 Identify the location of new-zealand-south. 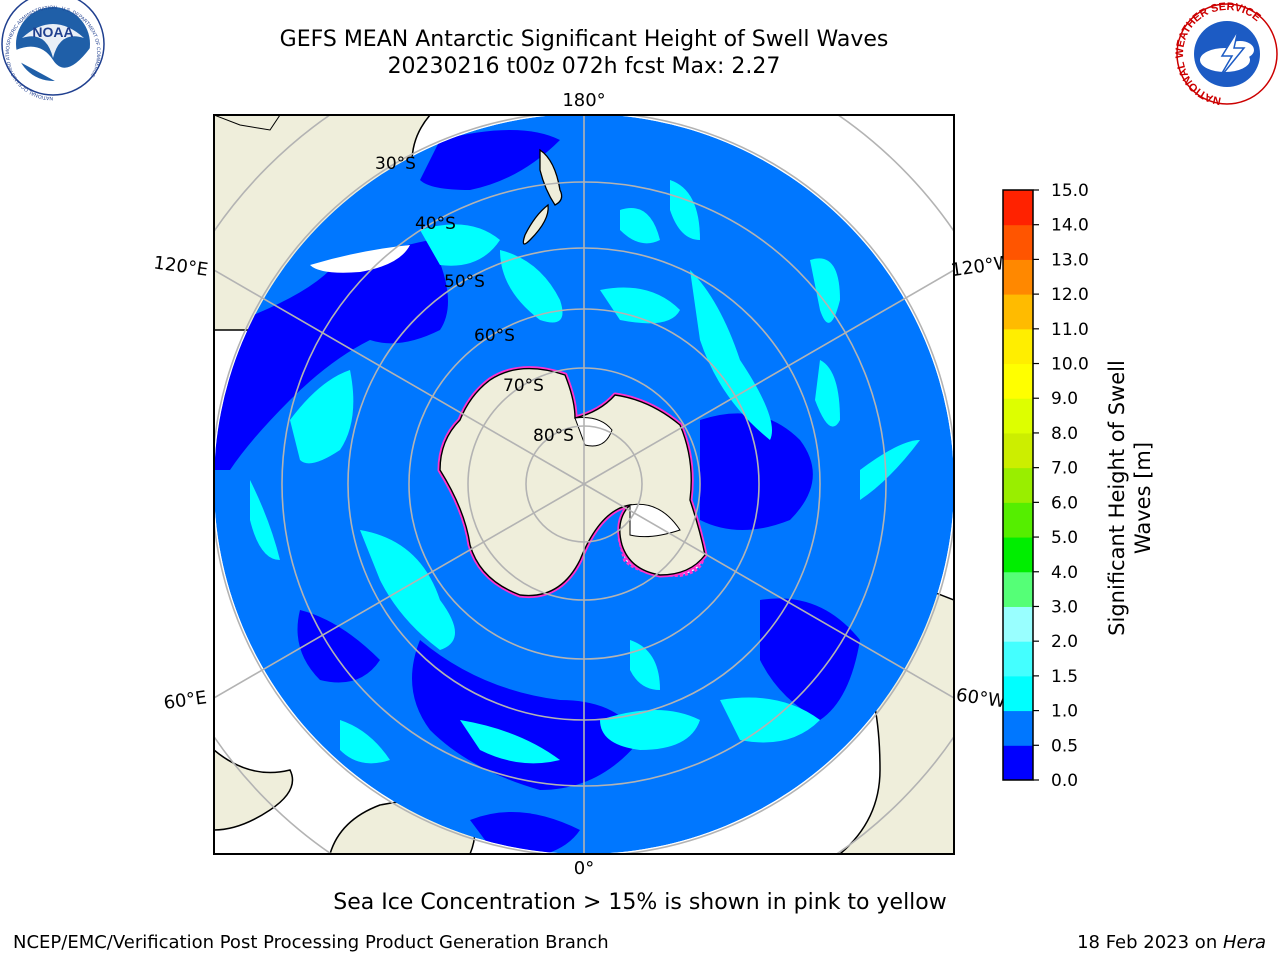
(535, 224).